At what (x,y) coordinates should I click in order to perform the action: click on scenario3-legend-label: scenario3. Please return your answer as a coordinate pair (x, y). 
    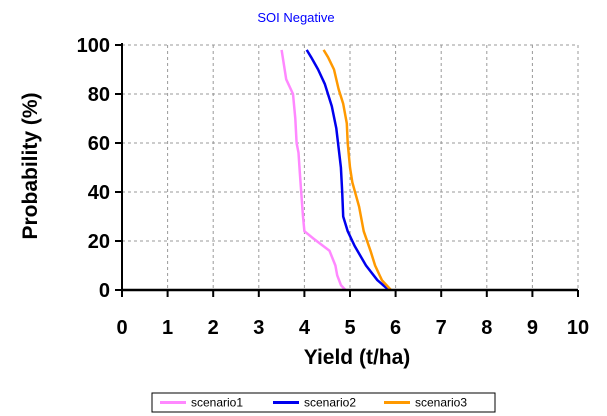
    Looking at the image, I should click on (441, 403).